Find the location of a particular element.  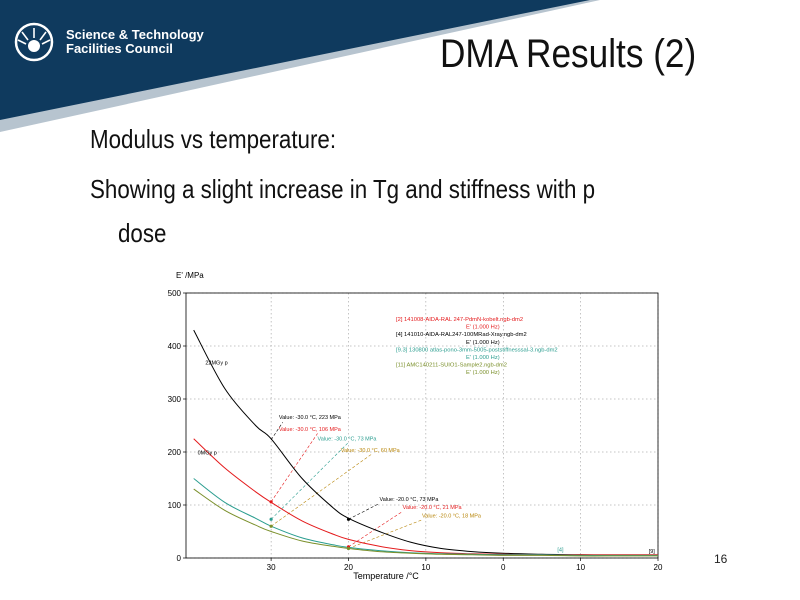

annotation-label: Value: -20.0 °C, 21 MPa is located at coordinates (433, 508).